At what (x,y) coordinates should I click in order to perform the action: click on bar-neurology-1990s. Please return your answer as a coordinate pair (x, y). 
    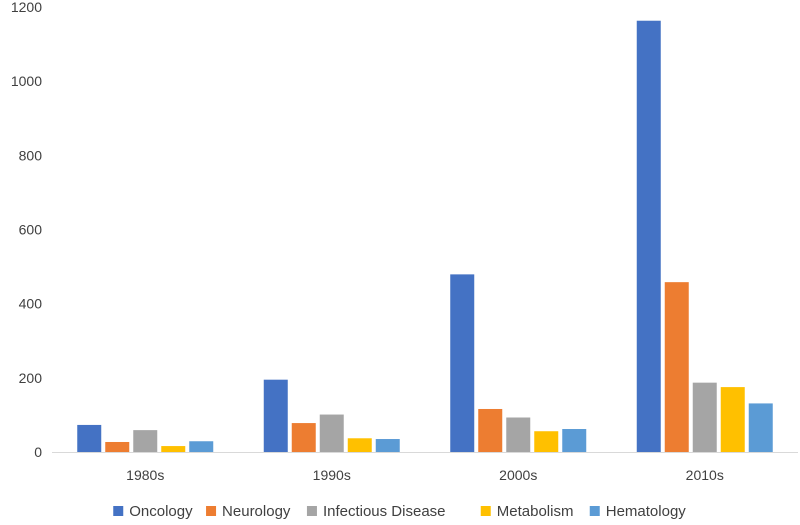
    Looking at the image, I should click on (303, 437).